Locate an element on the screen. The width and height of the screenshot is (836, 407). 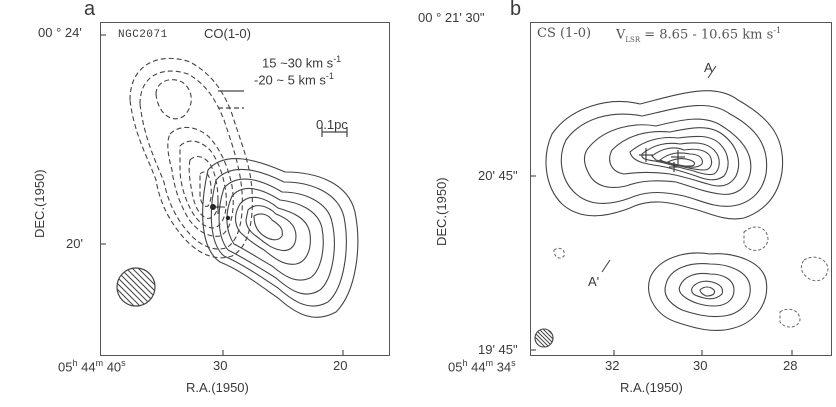
dec-tick-label: 20' is located at coordinates (74, 243).